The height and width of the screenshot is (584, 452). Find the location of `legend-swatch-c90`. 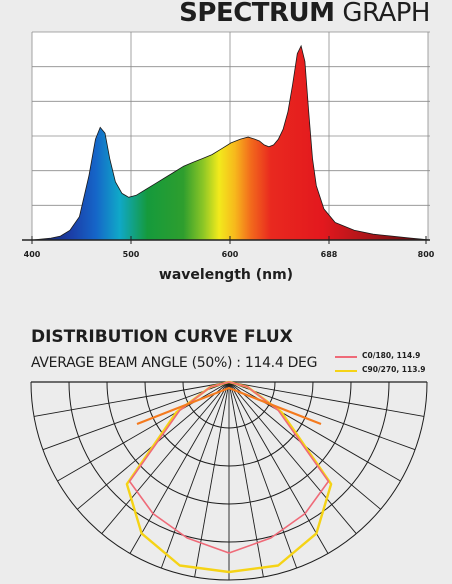

legend-swatch-c90 is located at coordinates (346, 371).